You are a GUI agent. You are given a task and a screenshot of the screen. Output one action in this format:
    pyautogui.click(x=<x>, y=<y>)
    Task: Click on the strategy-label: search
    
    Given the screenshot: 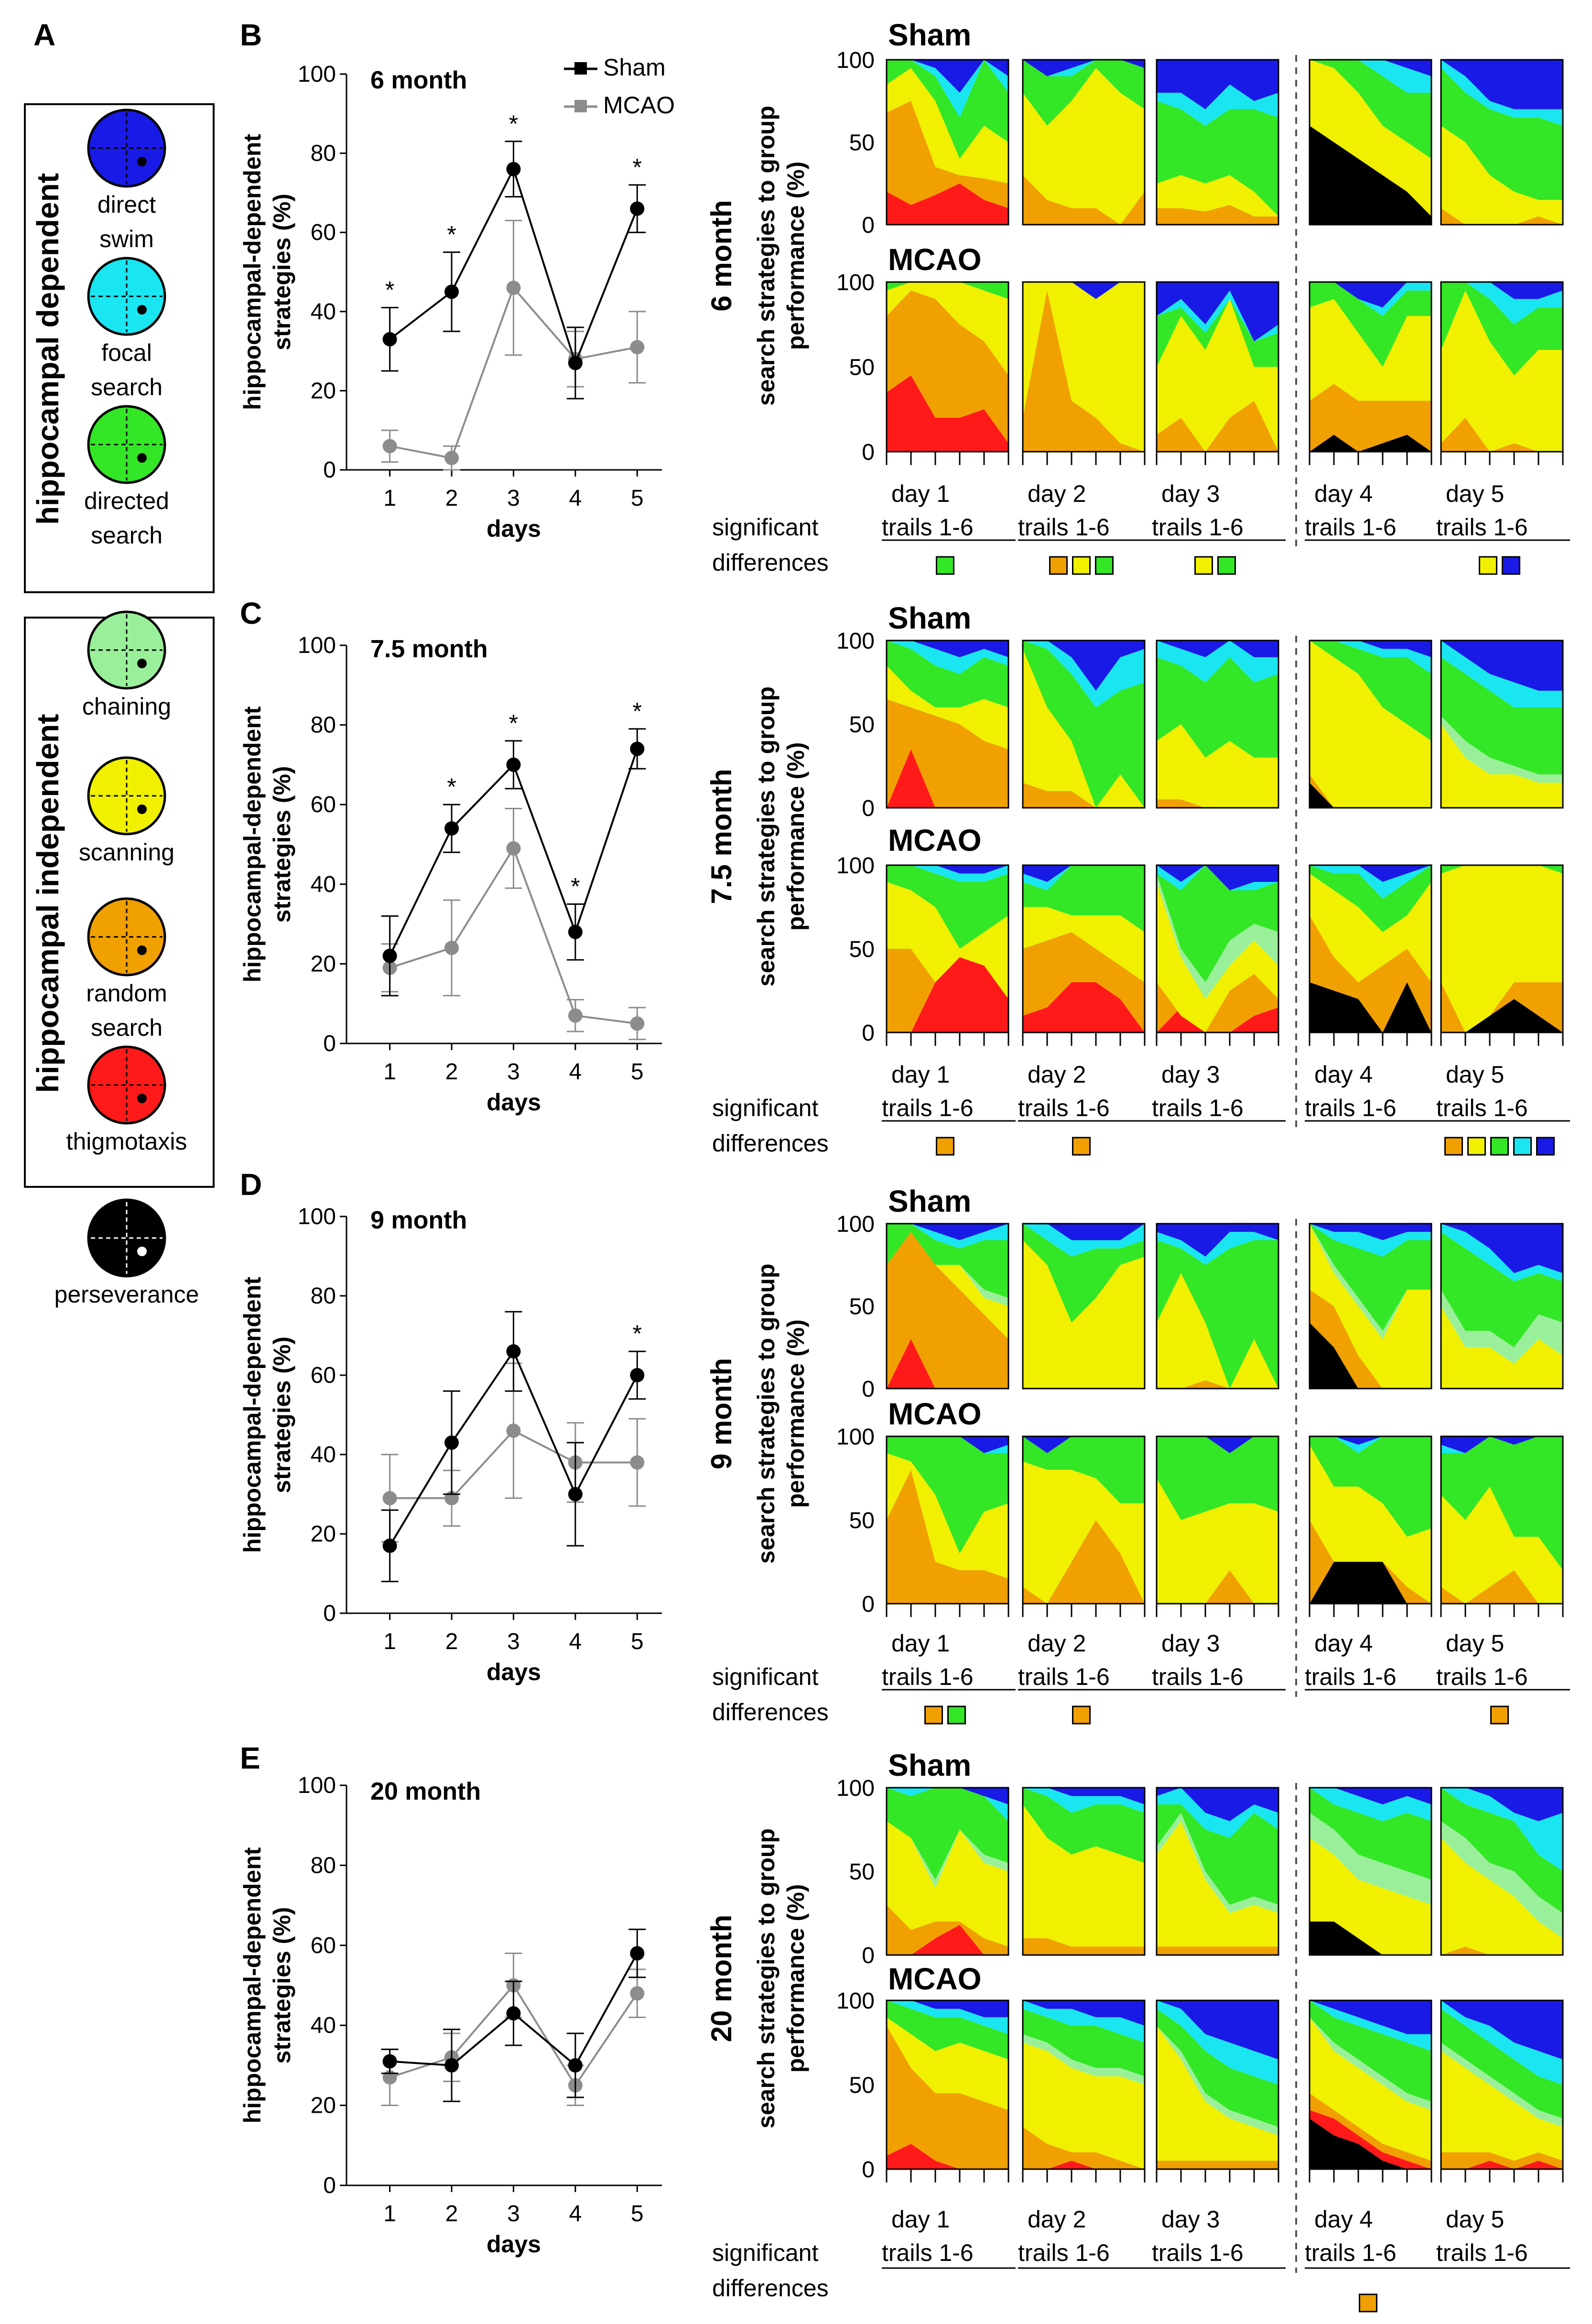 What is the action you would take?
    pyautogui.click(x=126, y=387)
    